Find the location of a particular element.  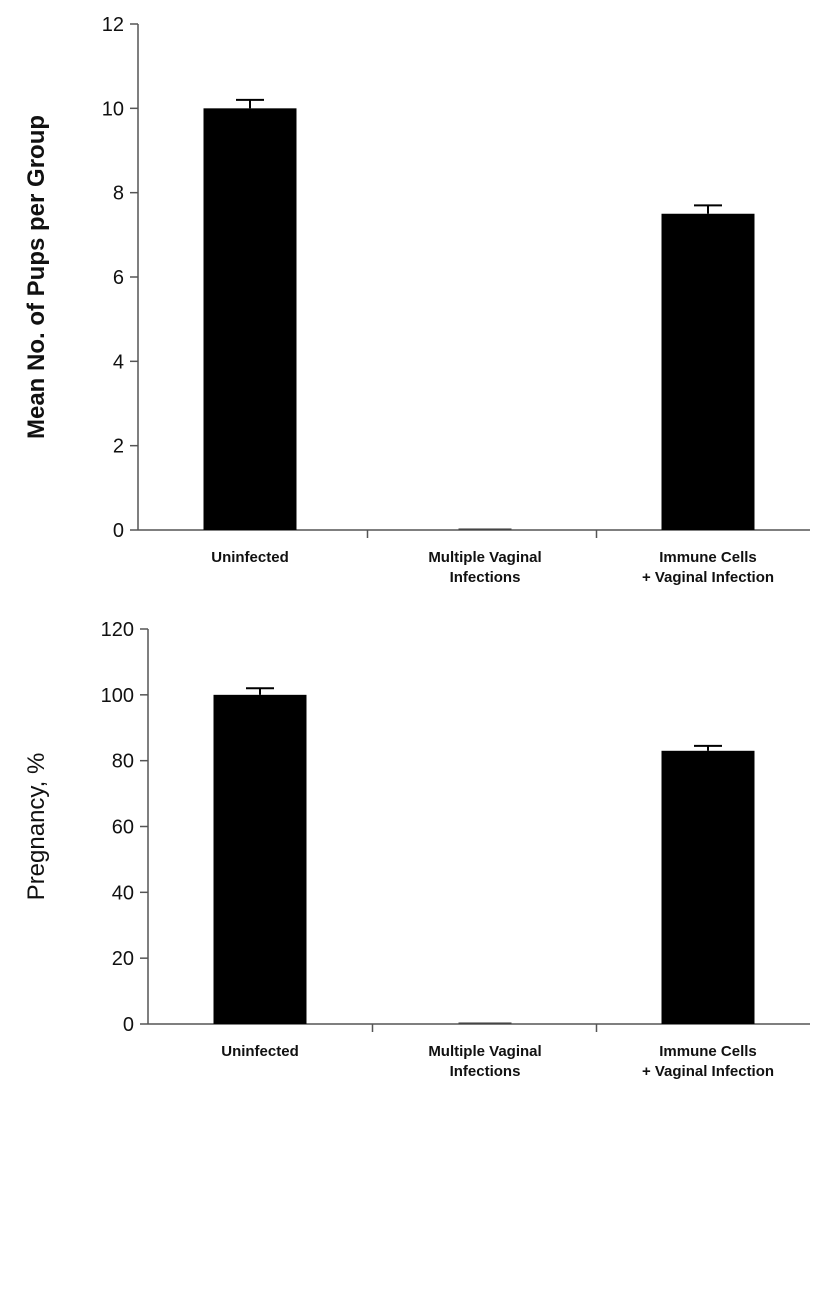

y-tick-label: 20 is located at coordinates (123, 959).